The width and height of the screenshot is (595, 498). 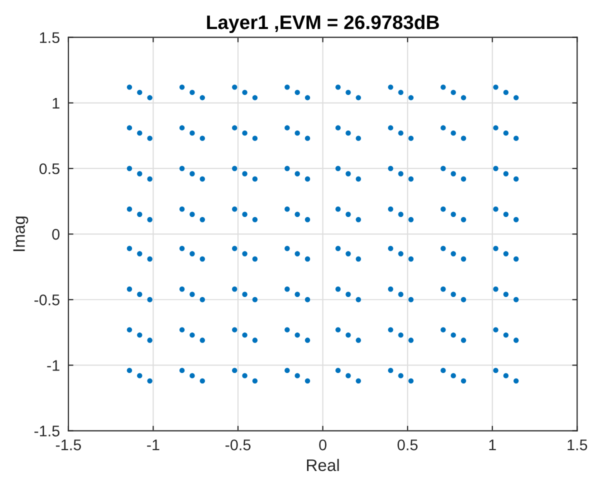 What do you see at coordinates (408, 445) in the screenshot?
I see `x-tick-label: 0.5` at bounding box center [408, 445].